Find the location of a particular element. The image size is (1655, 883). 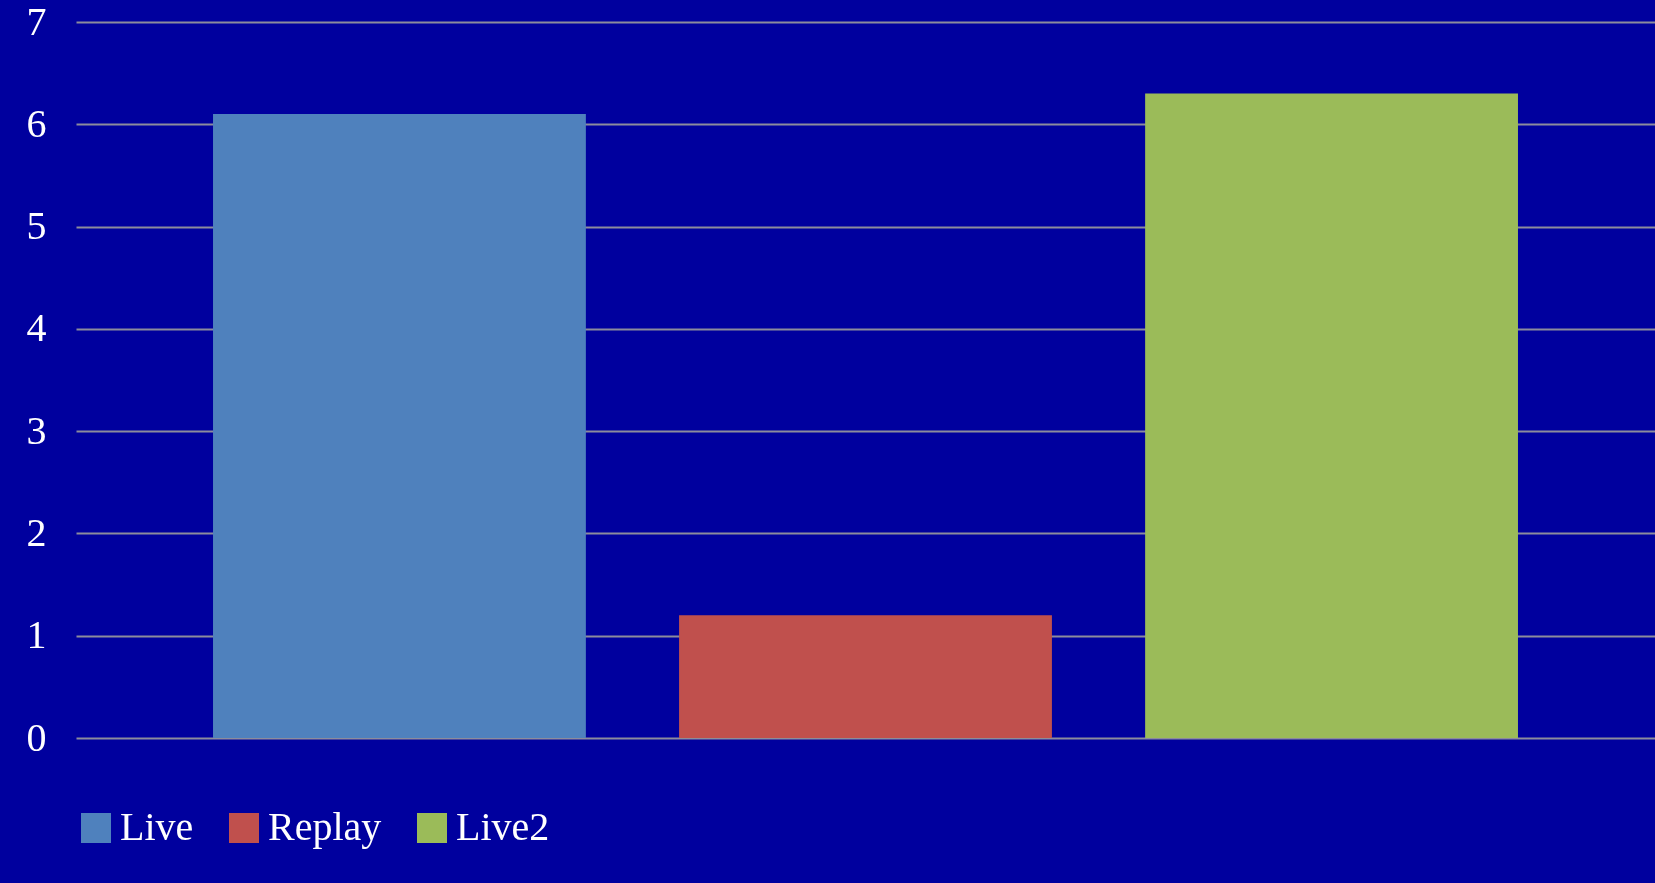

y-tick-label: 3 is located at coordinates (36, 430).